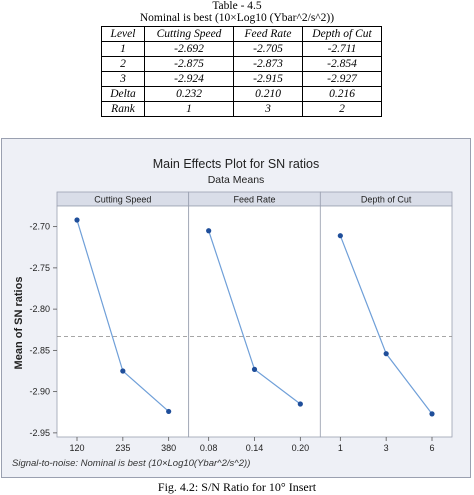 This screenshot has width=474, height=495. What do you see at coordinates (255, 448) in the screenshot?
I see `x-tick-label: 0.14` at bounding box center [255, 448].